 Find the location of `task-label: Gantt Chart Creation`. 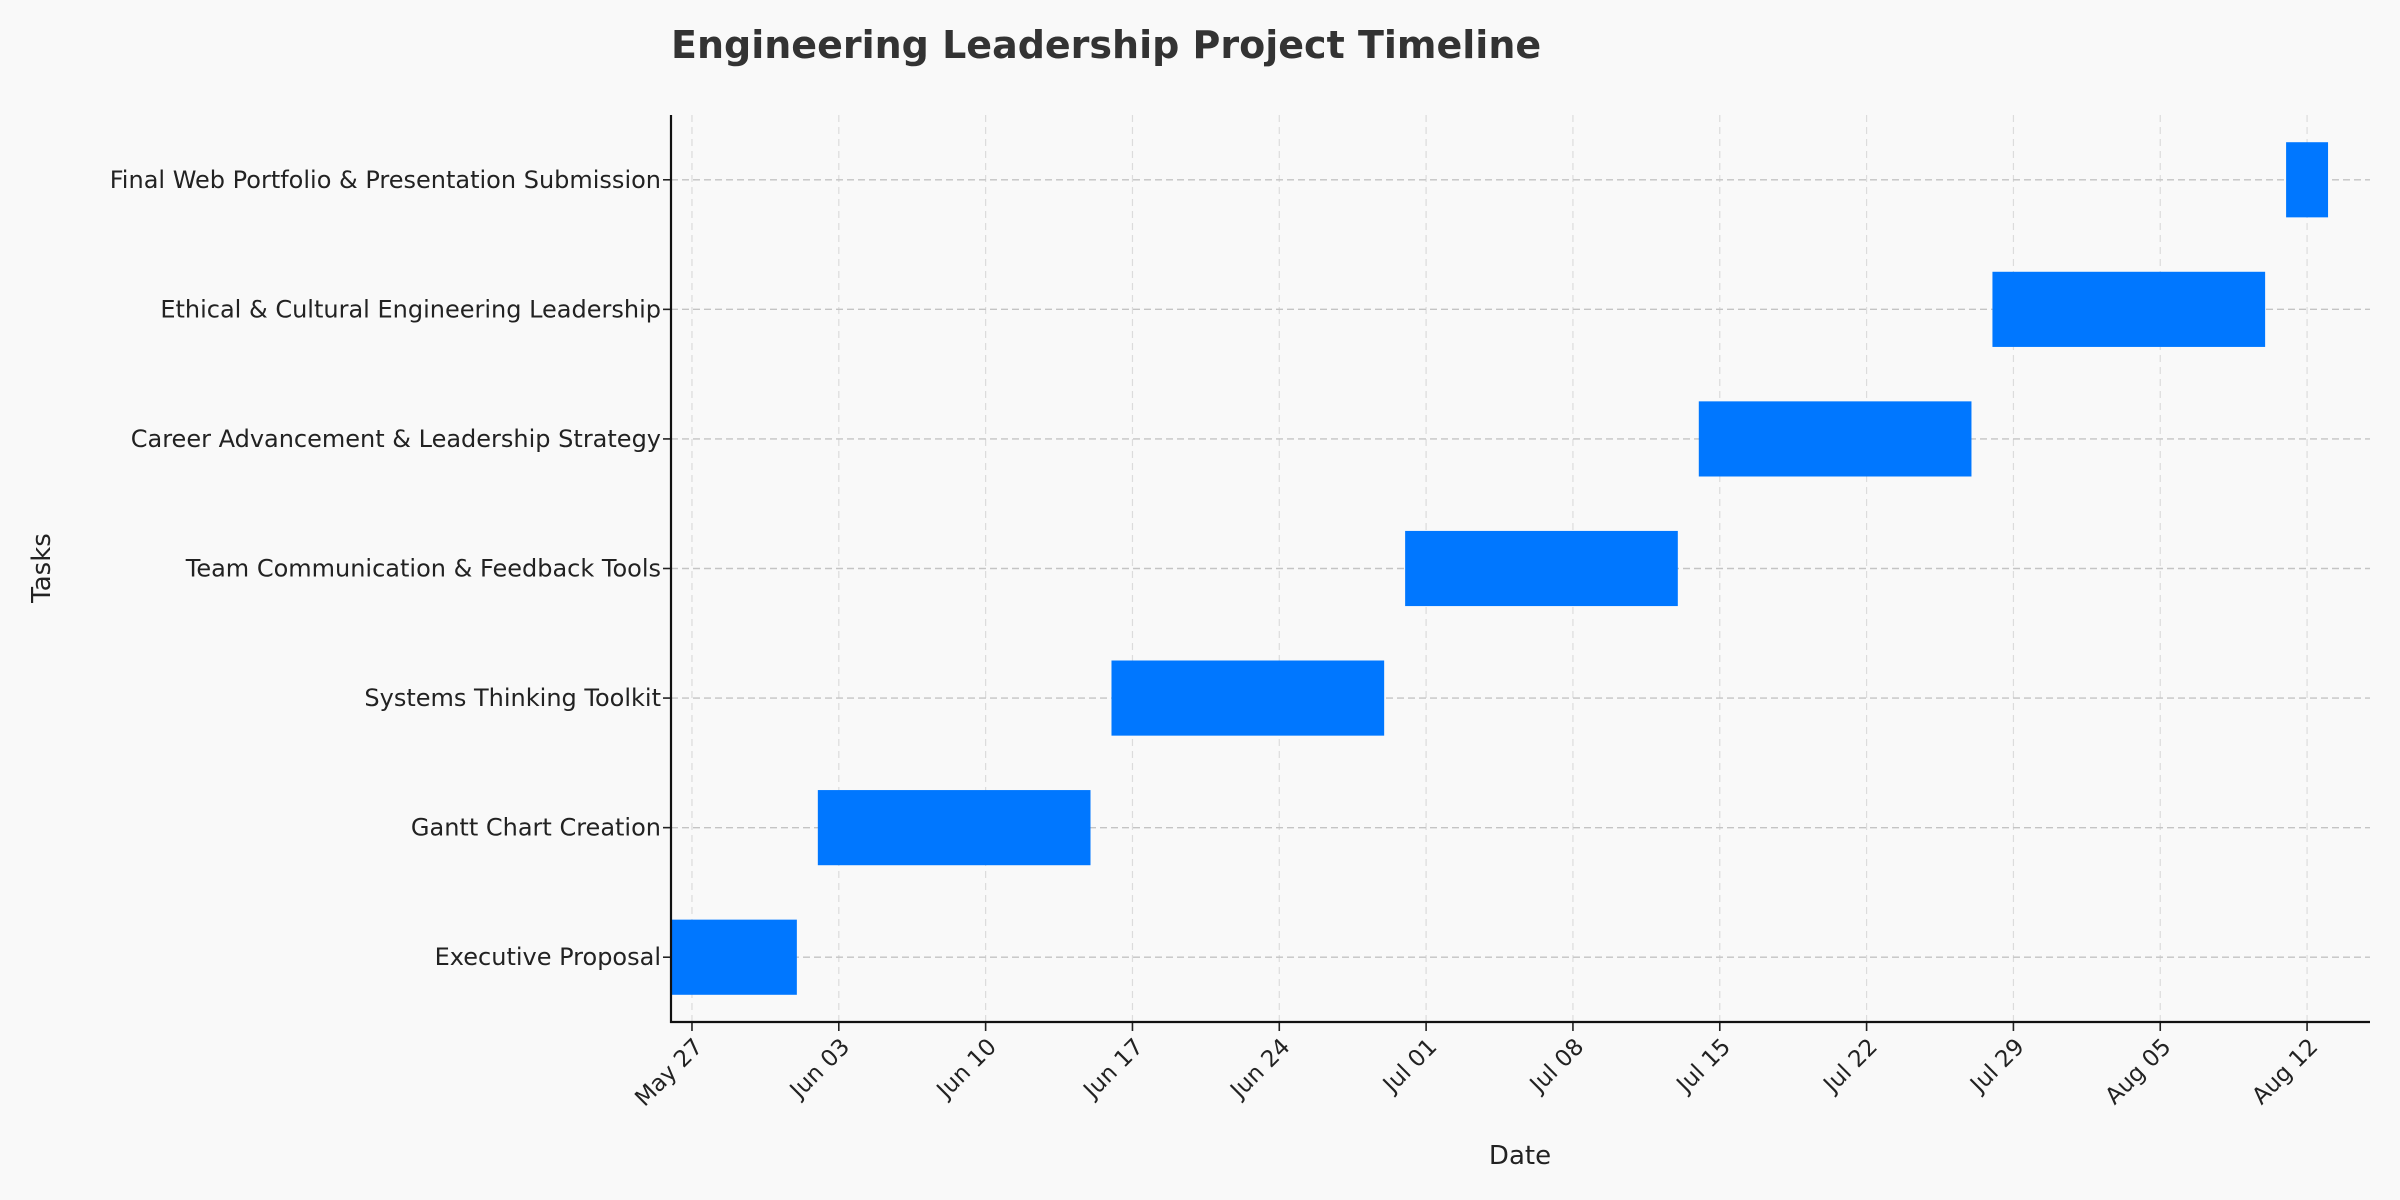

task-label: Gantt Chart Creation is located at coordinates (536, 828).